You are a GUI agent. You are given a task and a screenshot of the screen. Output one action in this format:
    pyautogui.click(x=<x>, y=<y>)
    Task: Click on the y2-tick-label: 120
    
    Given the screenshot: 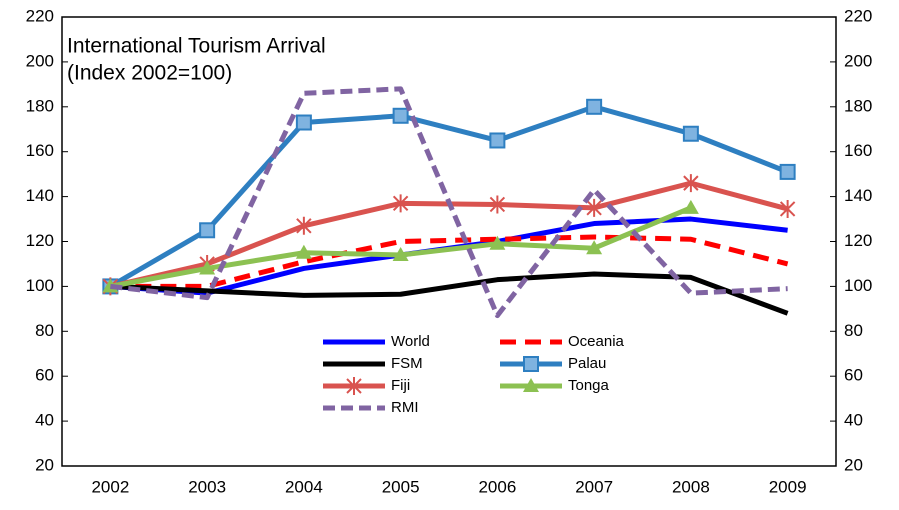 What is the action you would take?
    pyautogui.click(x=858, y=240)
    